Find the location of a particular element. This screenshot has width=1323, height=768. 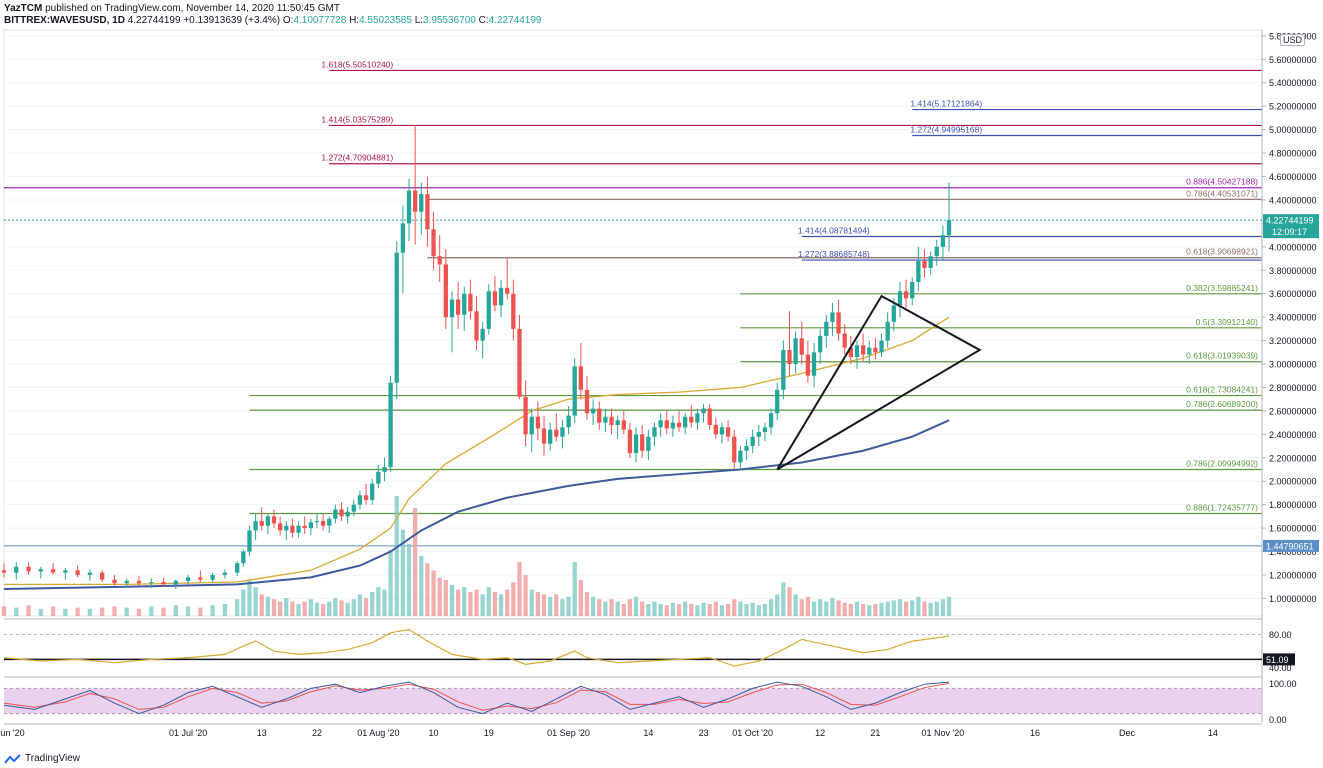

price-tick-label: 3.00000000 is located at coordinates (1293, 365).